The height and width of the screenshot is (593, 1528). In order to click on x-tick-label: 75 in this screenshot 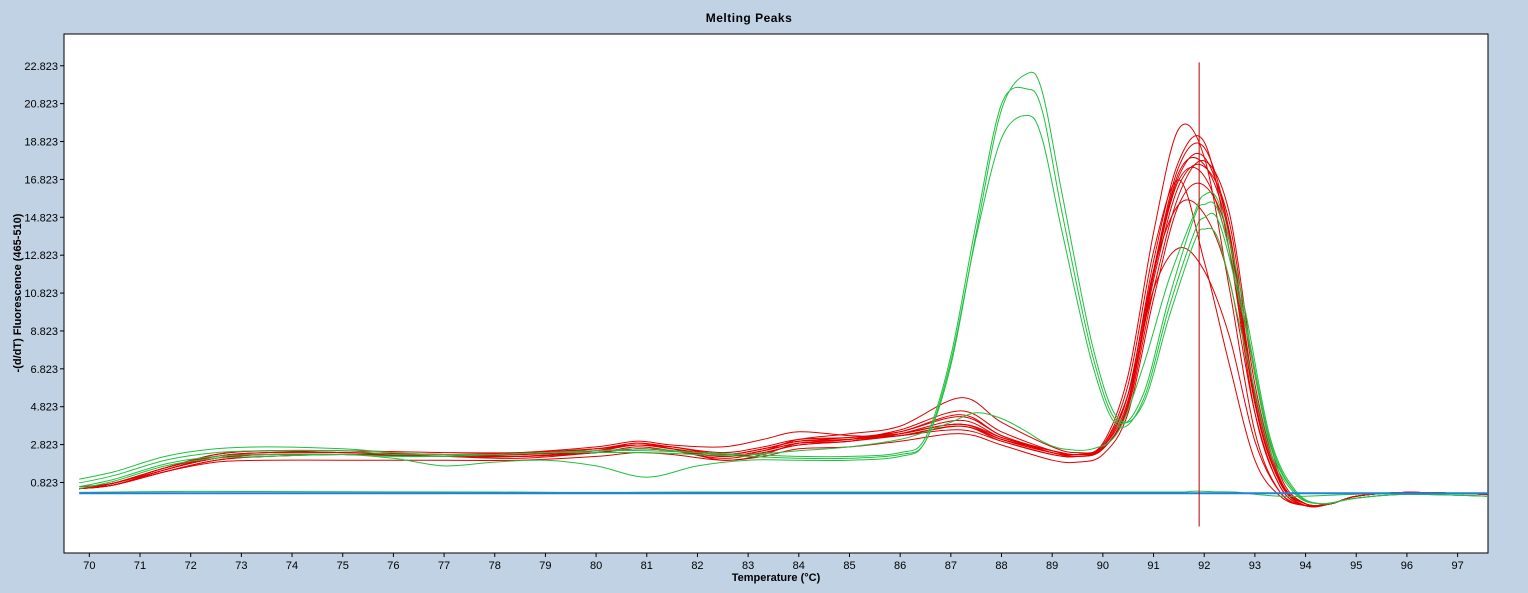, I will do `click(343, 566)`.